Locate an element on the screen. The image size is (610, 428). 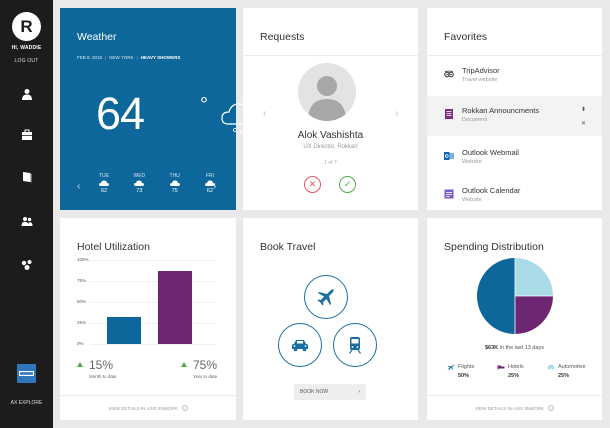
favorite-item-outlook-webmail: Outlook Webmail Website is located at coordinates (514, 158).